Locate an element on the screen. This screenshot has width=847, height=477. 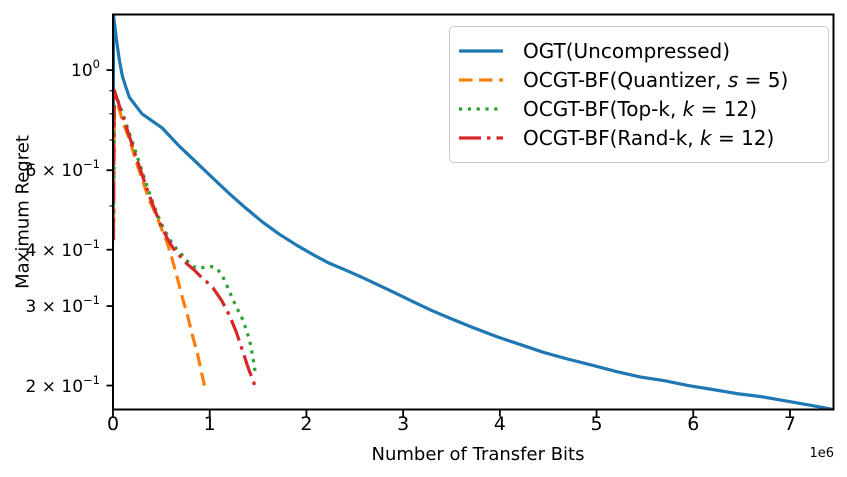
curve-3-dashdot is located at coordinates (186, 240).